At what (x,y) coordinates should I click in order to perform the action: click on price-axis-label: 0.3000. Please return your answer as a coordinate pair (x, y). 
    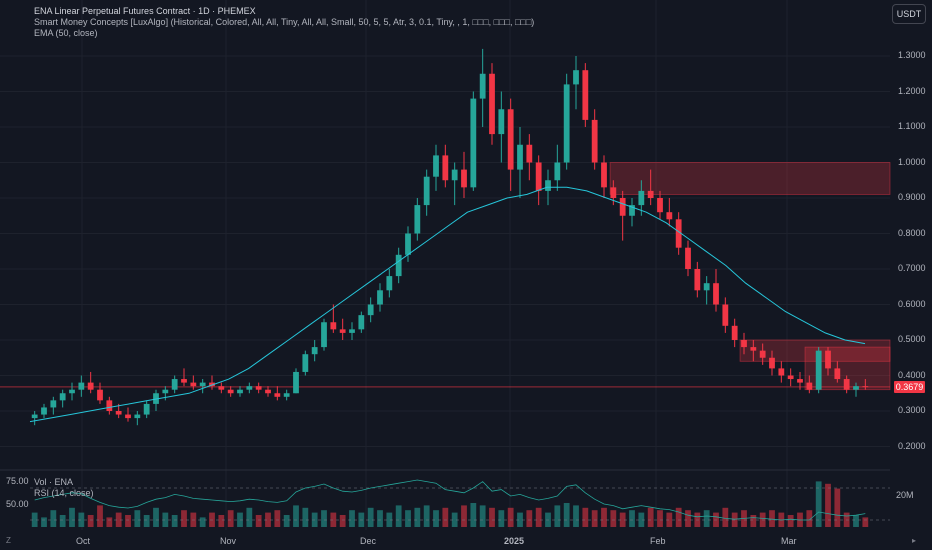
    Looking at the image, I should click on (912, 410).